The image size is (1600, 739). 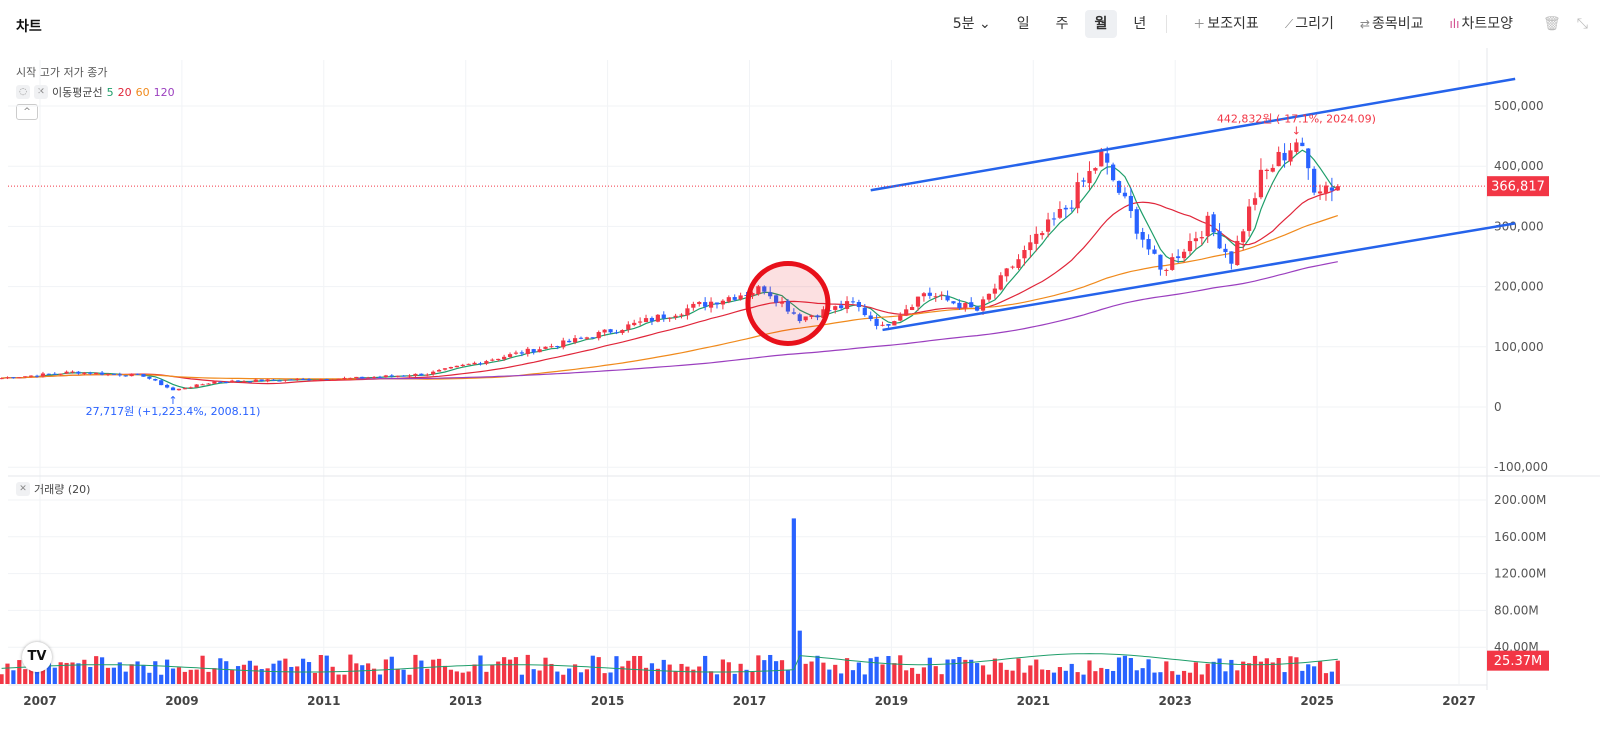 What do you see at coordinates (172, 400) in the screenshot?
I see `low-marker-icon: ↑` at bounding box center [172, 400].